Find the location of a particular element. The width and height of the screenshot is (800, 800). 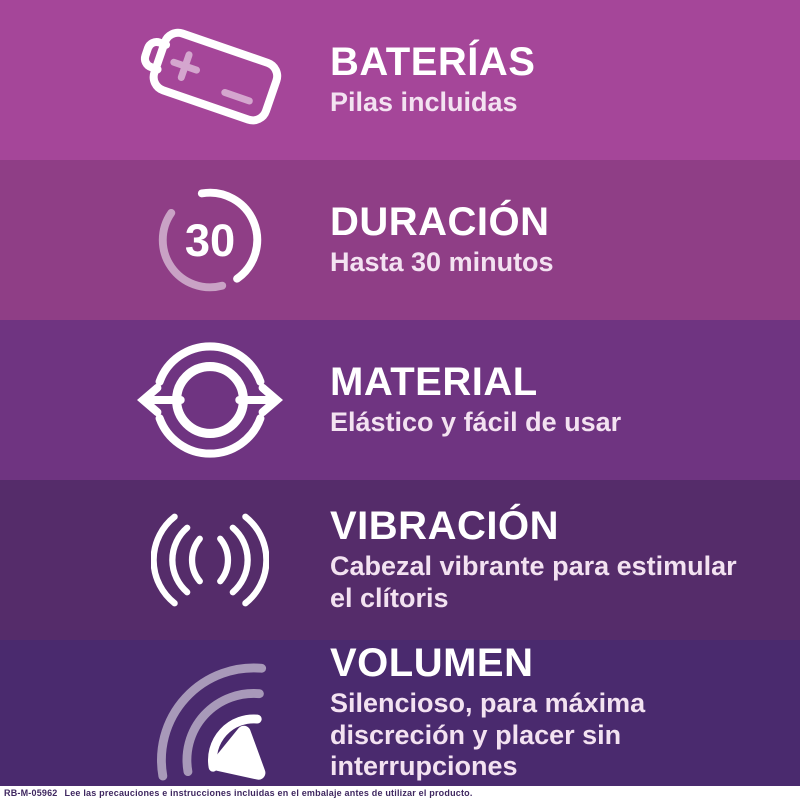

feature-title: MATERIAL is located at coordinates (434, 381).